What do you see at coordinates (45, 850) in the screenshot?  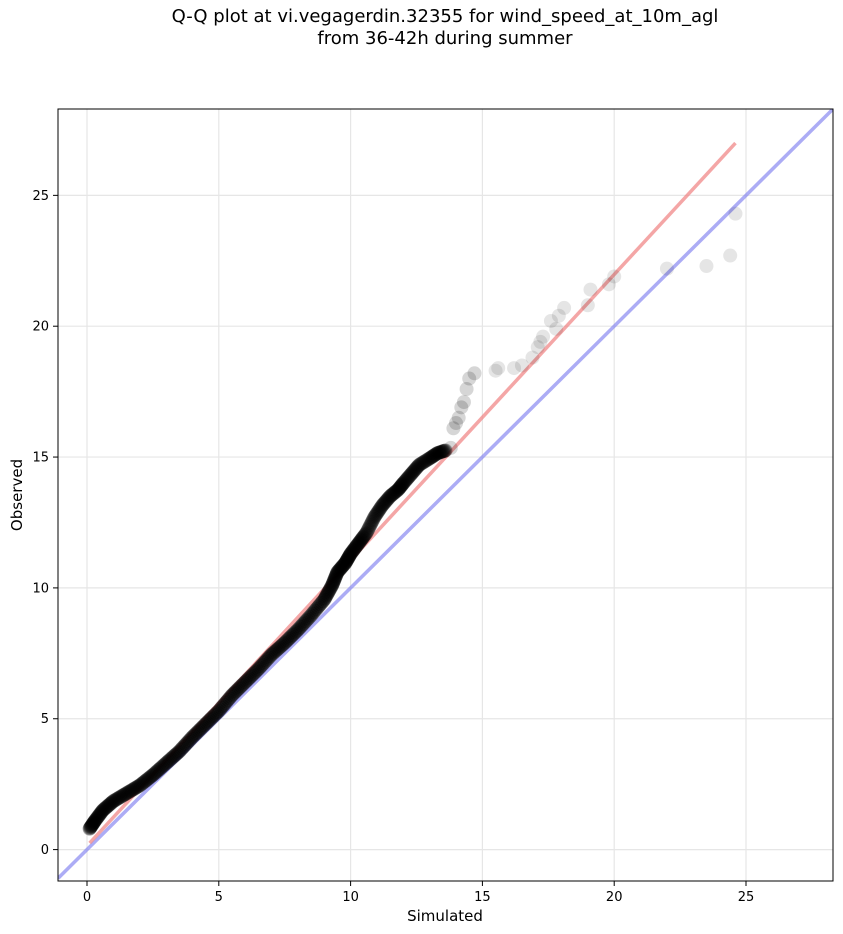 I see `y-tick-label: 0` at bounding box center [45, 850].